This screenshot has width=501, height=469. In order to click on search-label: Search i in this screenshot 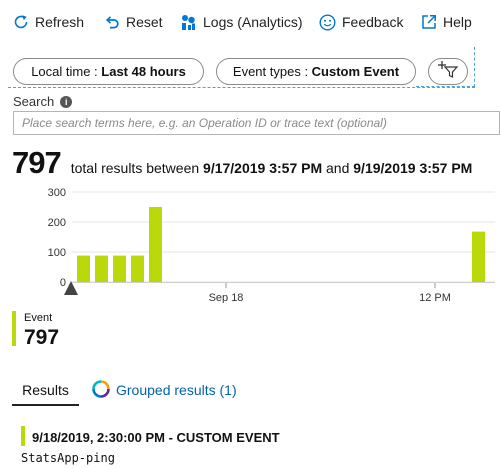, I will do `click(43, 101)`.